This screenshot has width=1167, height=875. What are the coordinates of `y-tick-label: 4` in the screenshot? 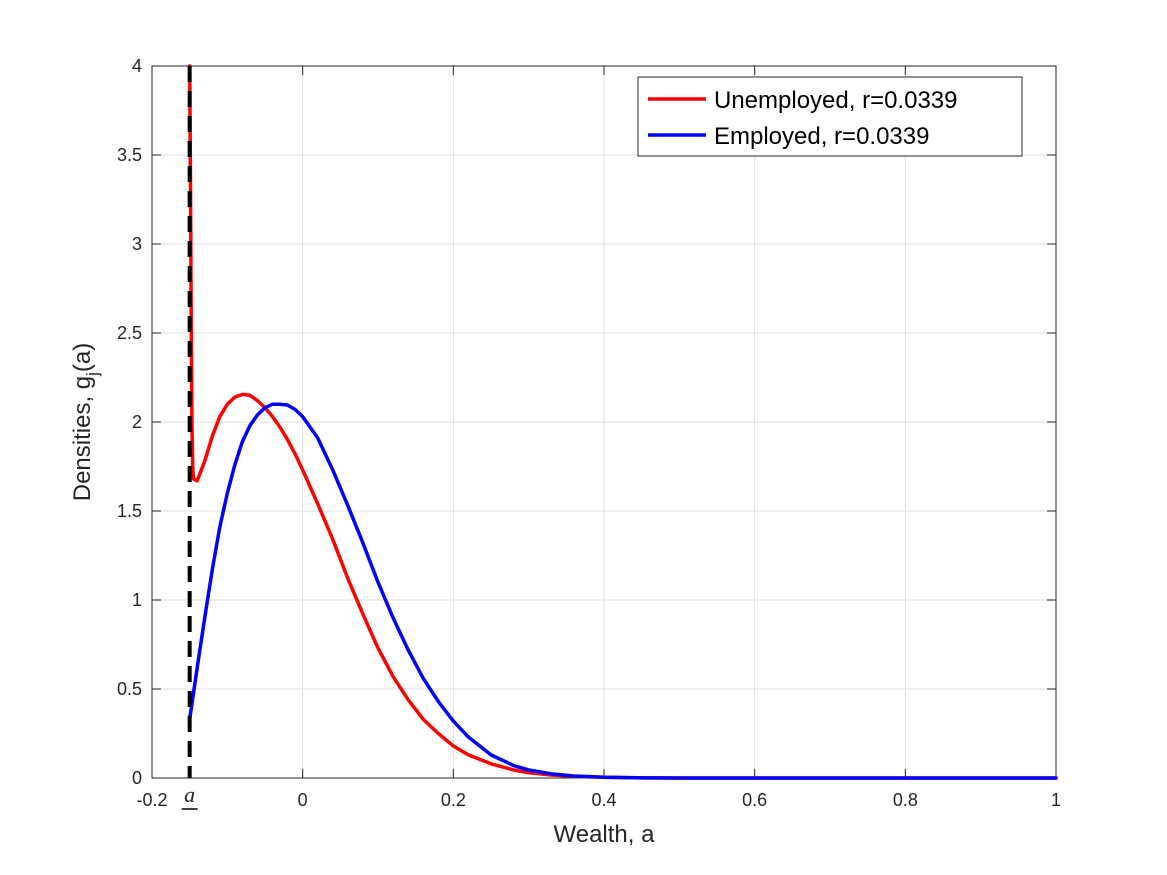 It's located at (137, 66).